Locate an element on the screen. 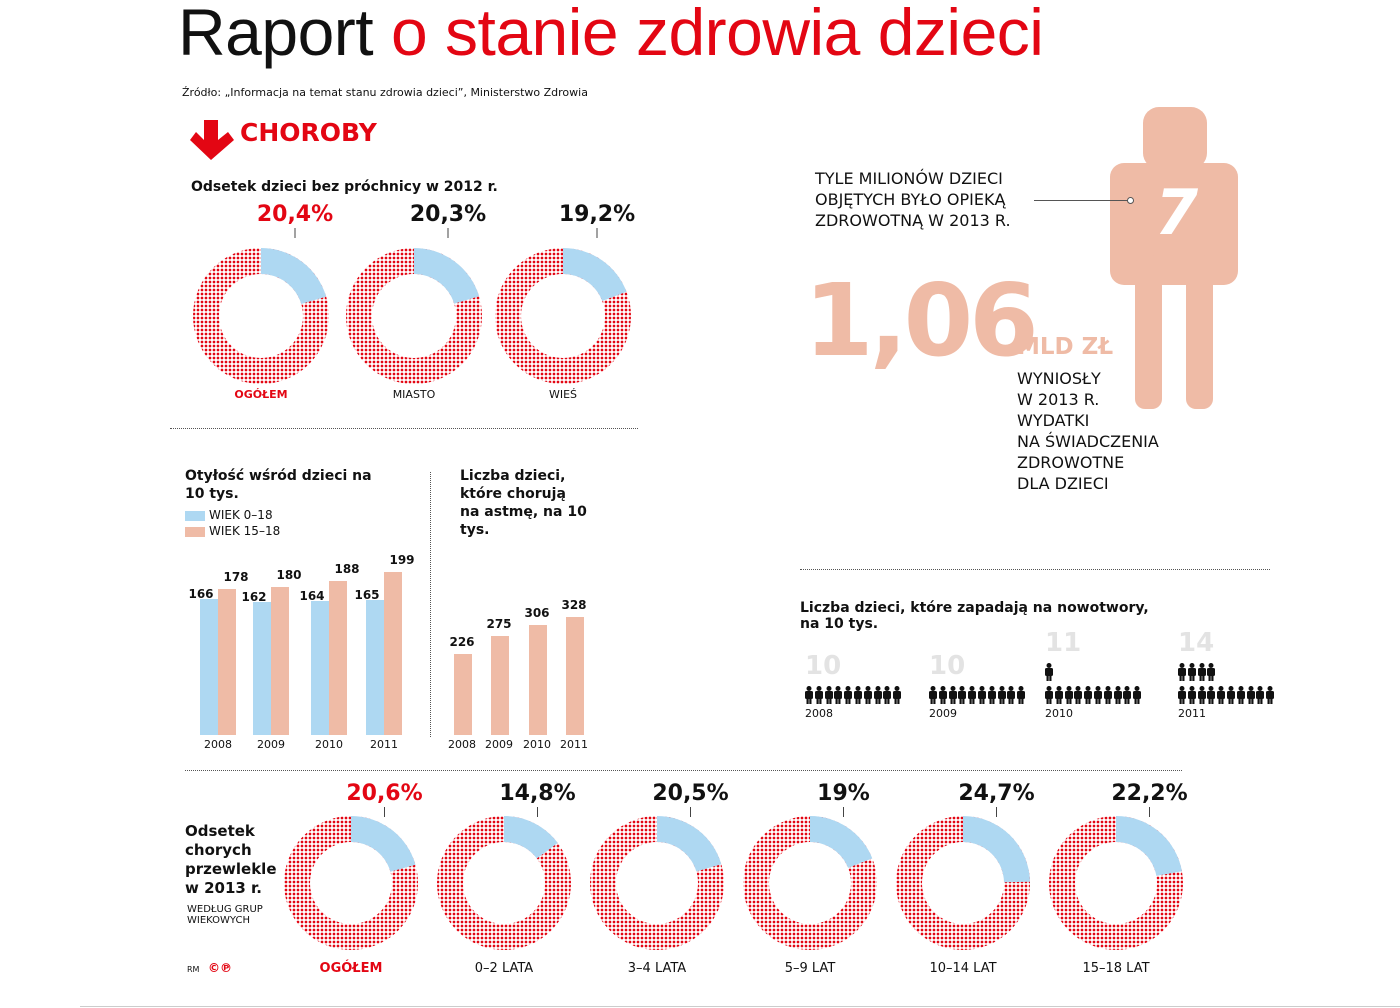 The height and width of the screenshot is (1008, 1400). donut-category-label: 3–4 LATA is located at coordinates (657, 968).